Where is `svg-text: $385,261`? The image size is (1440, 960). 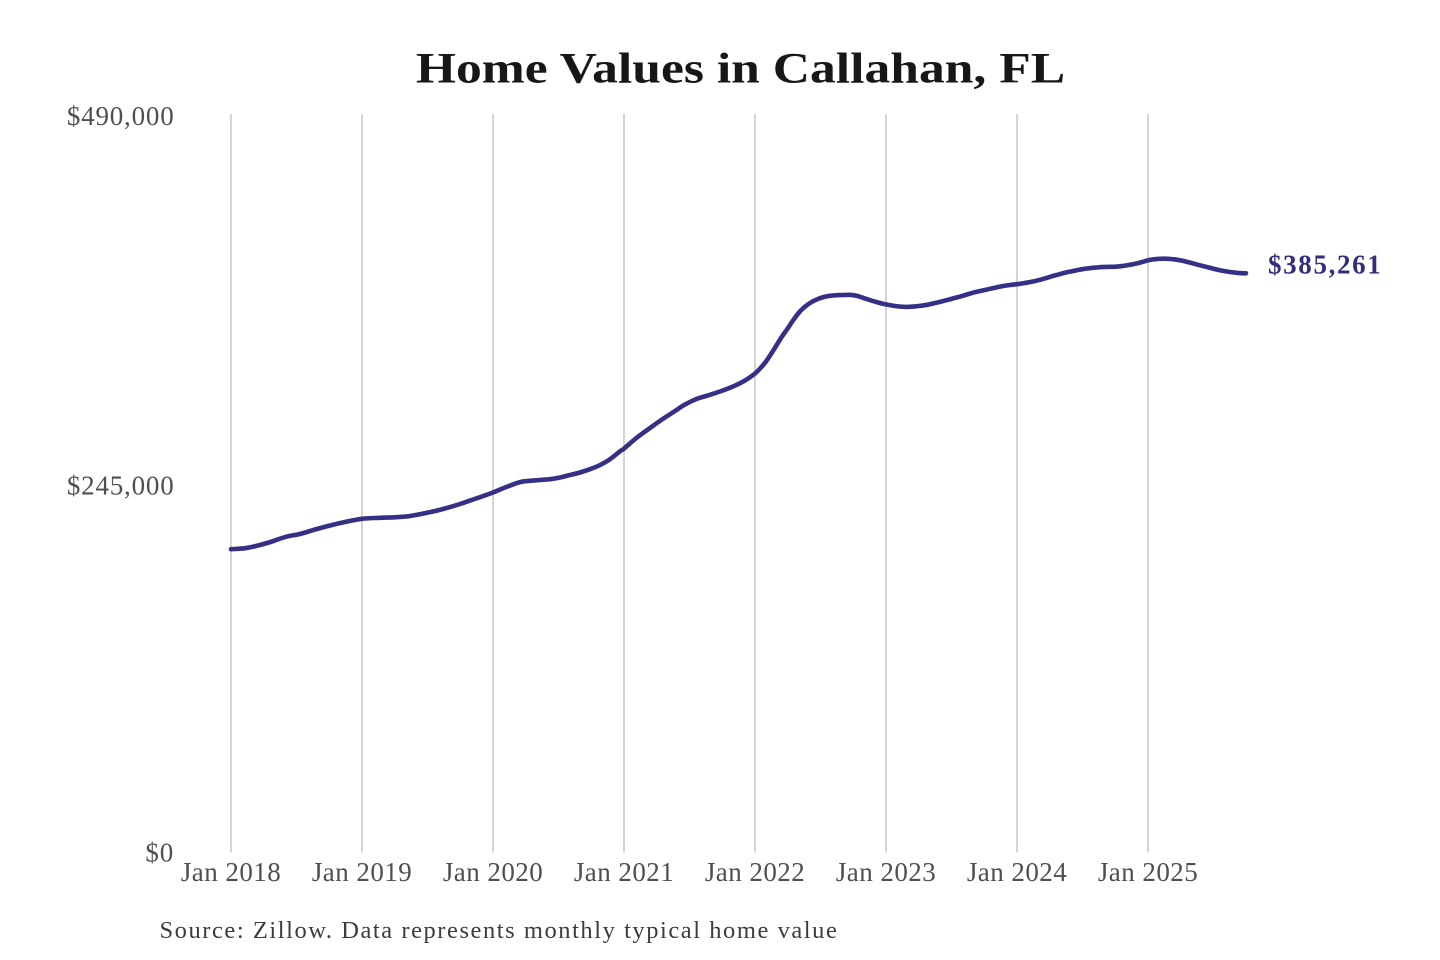 svg-text: $385,261 is located at coordinates (1325, 264).